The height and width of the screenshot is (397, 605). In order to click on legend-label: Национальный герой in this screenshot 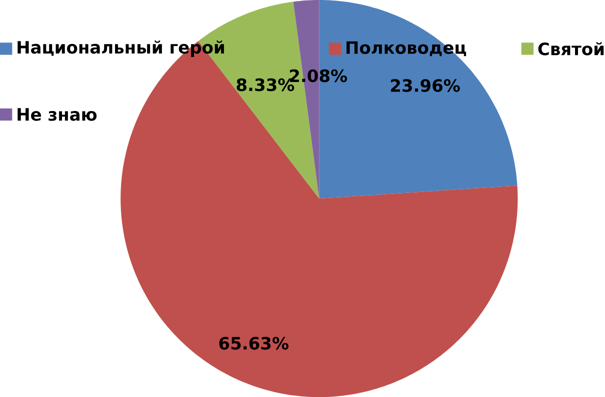, I will do `click(121, 48)`.